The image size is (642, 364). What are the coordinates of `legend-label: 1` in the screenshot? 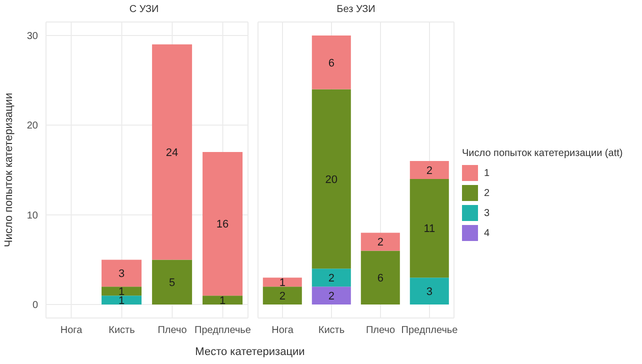 It's located at (487, 173).